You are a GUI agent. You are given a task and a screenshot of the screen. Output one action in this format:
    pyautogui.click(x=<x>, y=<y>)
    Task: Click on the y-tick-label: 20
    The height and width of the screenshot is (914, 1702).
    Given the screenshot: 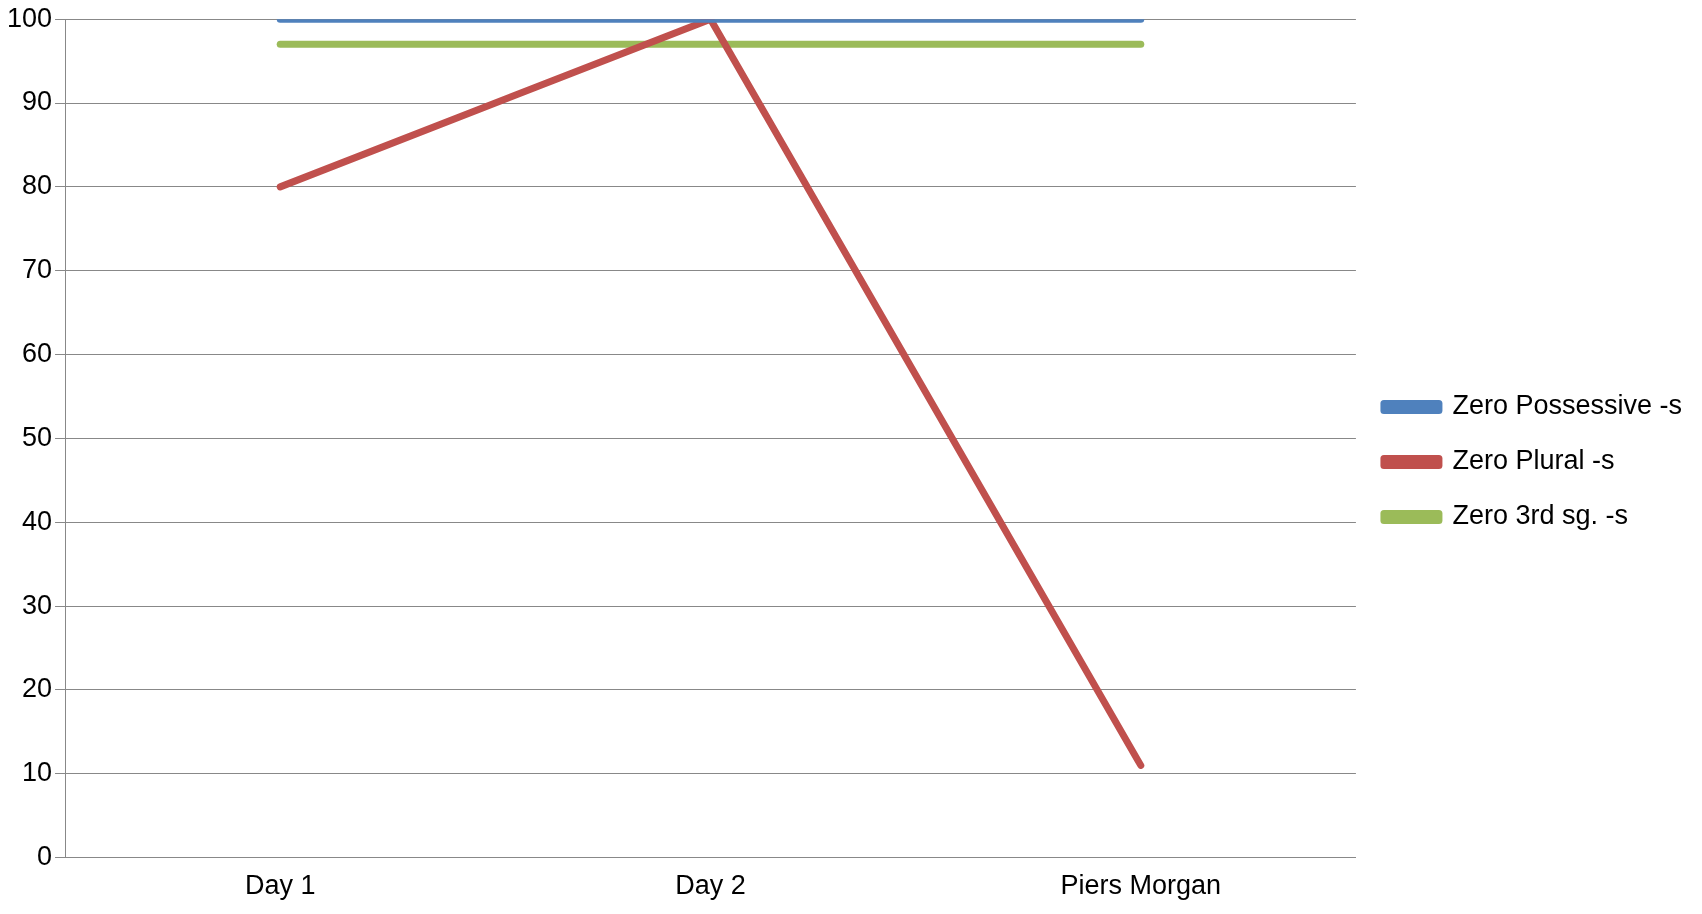 What is the action you would take?
    pyautogui.click(x=37, y=688)
    